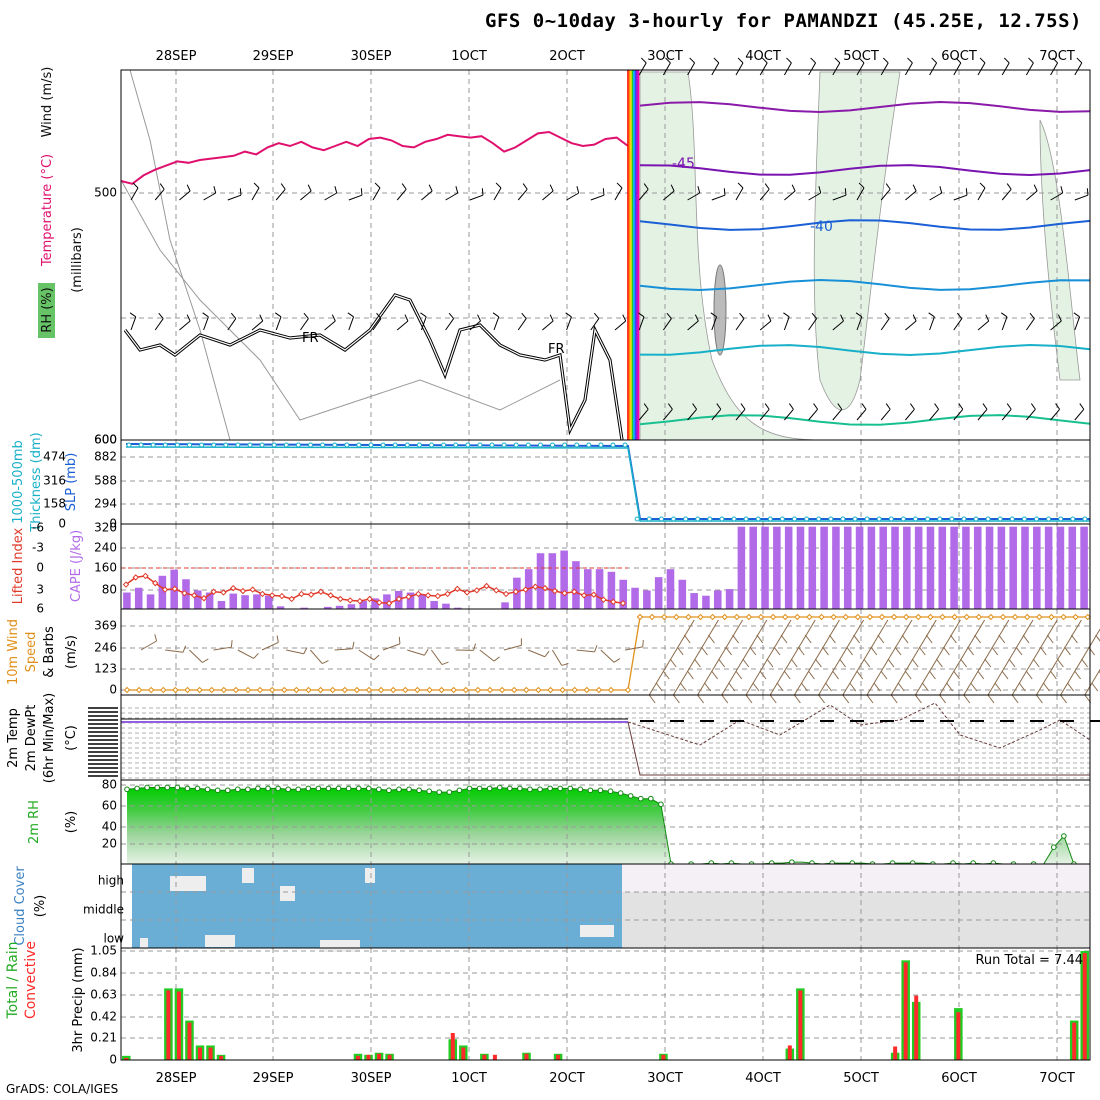  Describe the element at coordinates (556, 349) in the screenshot. I see `contour-label: FR` at that location.